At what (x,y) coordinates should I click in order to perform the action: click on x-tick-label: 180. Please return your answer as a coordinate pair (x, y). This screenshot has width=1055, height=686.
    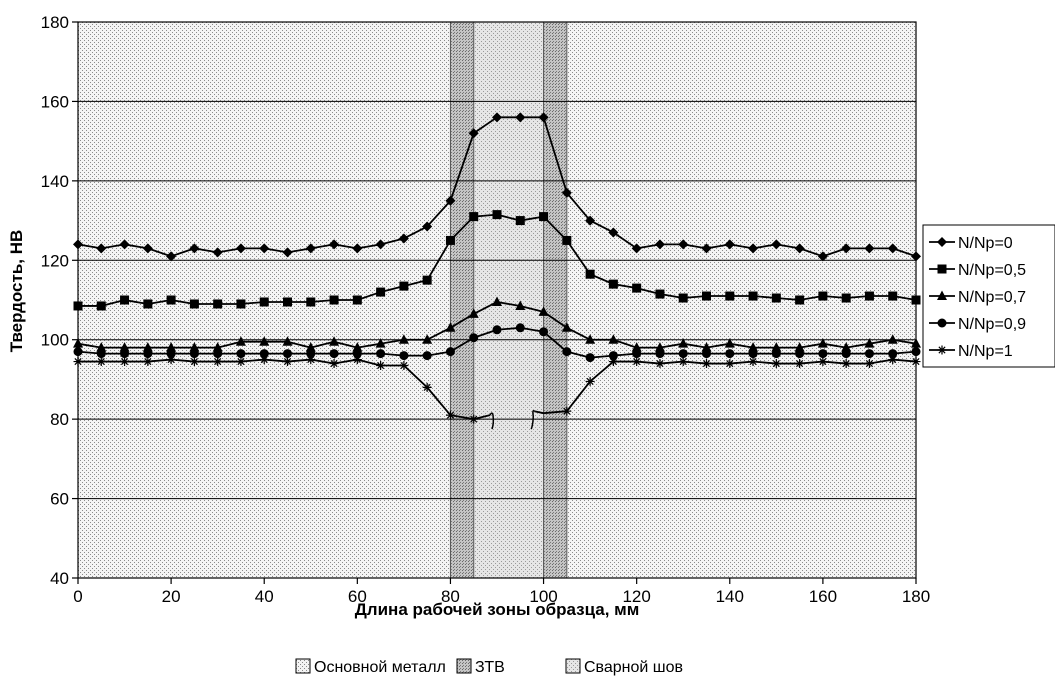
    Looking at the image, I should click on (916, 596).